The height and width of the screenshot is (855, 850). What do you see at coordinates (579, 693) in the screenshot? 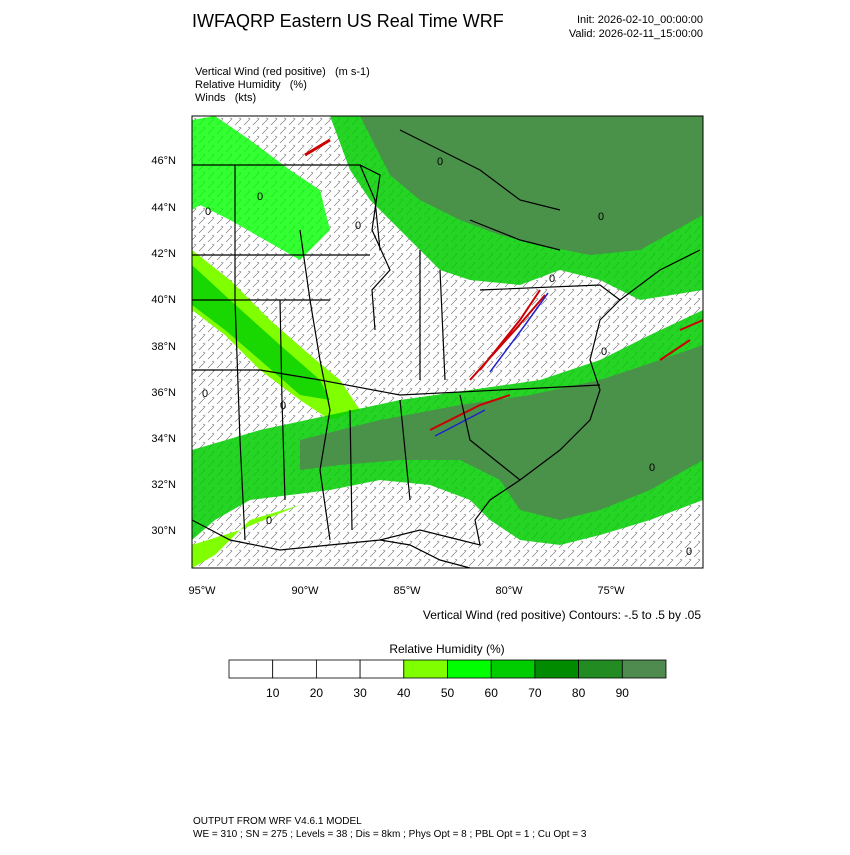
I see `colorbar-tick-label: 80` at bounding box center [579, 693].